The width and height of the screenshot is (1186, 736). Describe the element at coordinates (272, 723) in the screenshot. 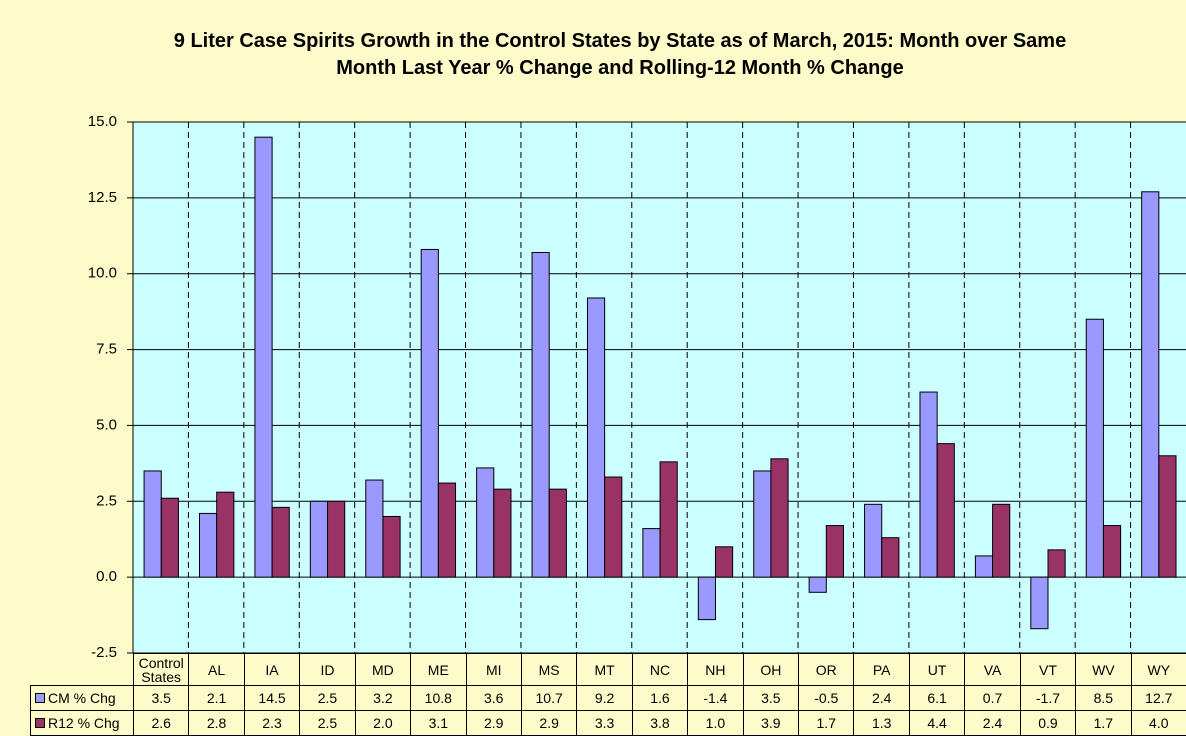

I see `data-label: 2.3` at that location.